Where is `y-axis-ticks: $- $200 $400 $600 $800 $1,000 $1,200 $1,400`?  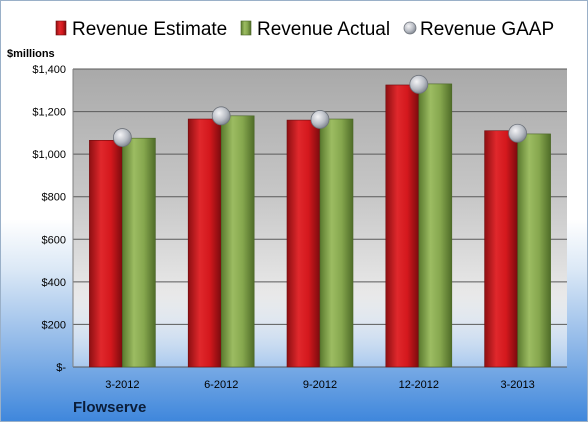 y-axis-ticks: $- $200 $400 $600 $800 $1,000 $1,200 $1,400 is located at coordinates (49, 219).